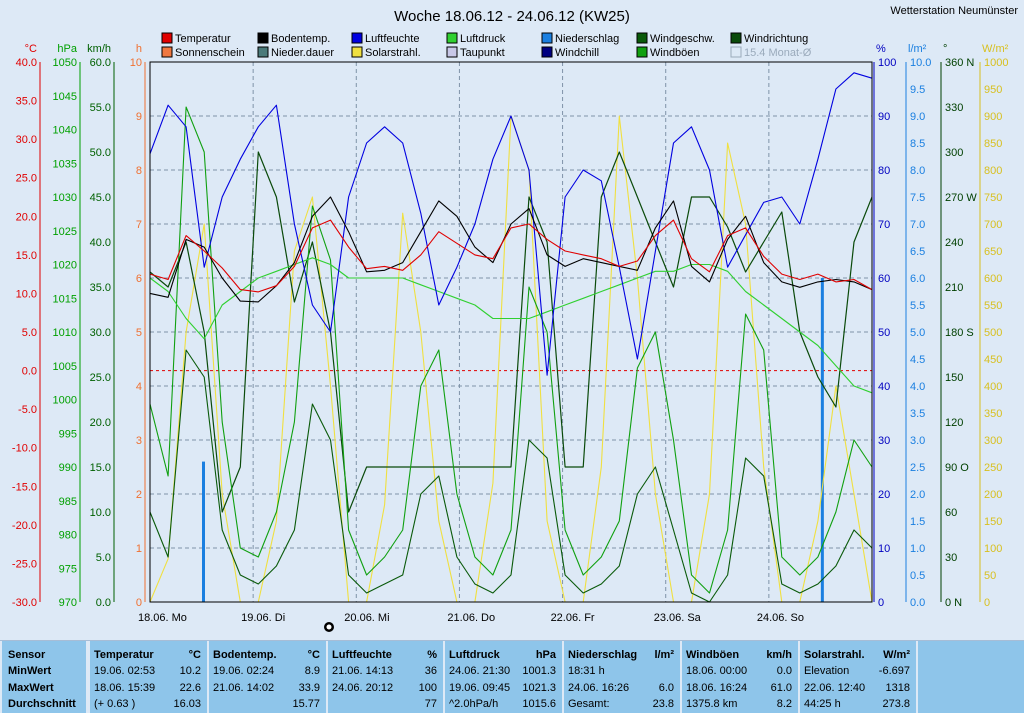 The image size is (1024, 713). What do you see at coordinates (917, 414) in the screenshot?
I see `axis-tick-right: 3.5` at bounding box center [917, 414].